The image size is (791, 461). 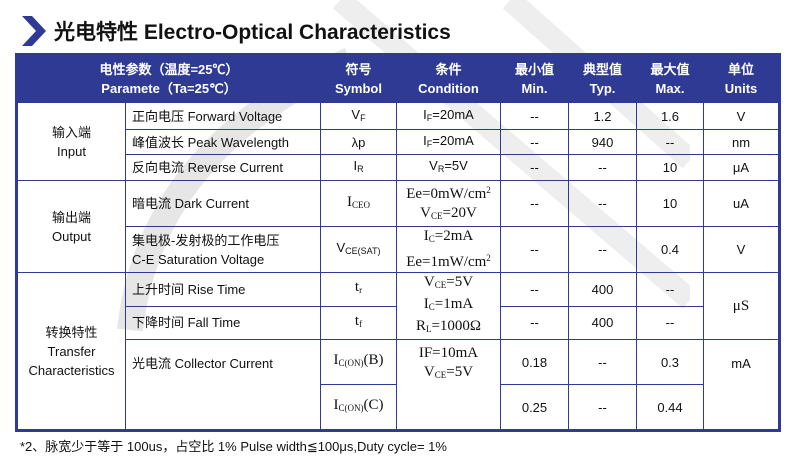 I want to click on text-part: (C), so click(x=373, y=405).